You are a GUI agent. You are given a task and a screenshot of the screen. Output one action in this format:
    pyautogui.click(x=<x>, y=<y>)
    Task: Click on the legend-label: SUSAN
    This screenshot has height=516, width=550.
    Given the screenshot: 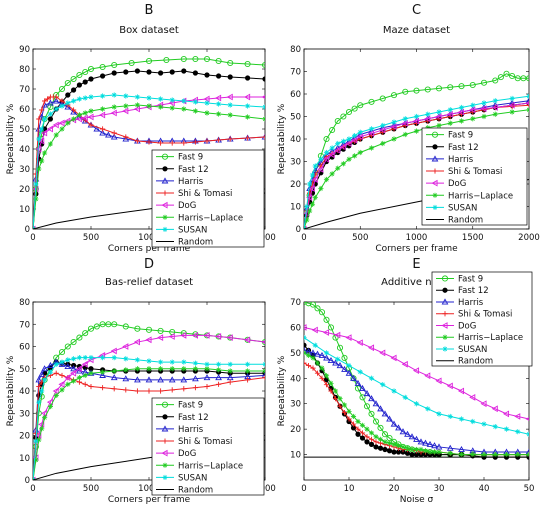 What is the action you would take?
    pyautogui.click(x=192, y=230)
    